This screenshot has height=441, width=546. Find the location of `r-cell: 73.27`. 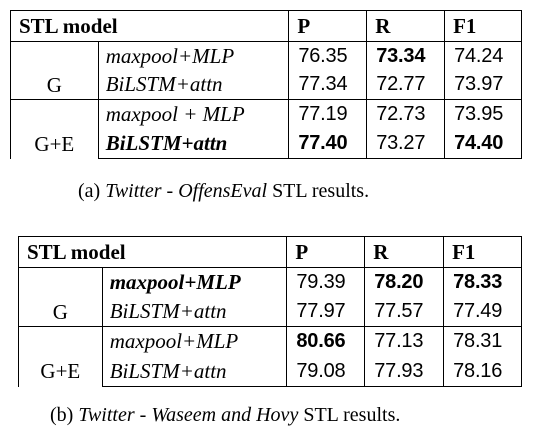

r-cell: 73.27 is located at coordinates (406, 144).